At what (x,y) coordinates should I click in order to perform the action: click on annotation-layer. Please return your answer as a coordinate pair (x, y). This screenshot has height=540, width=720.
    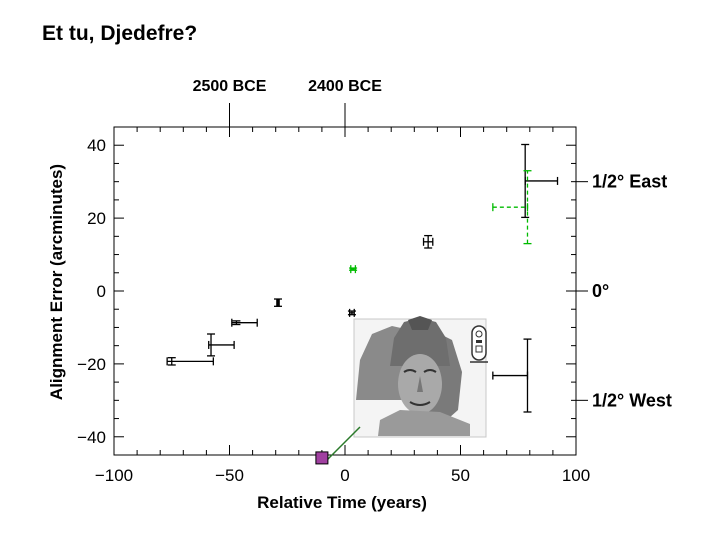
    Looking at the image, I should click on (322, 458).